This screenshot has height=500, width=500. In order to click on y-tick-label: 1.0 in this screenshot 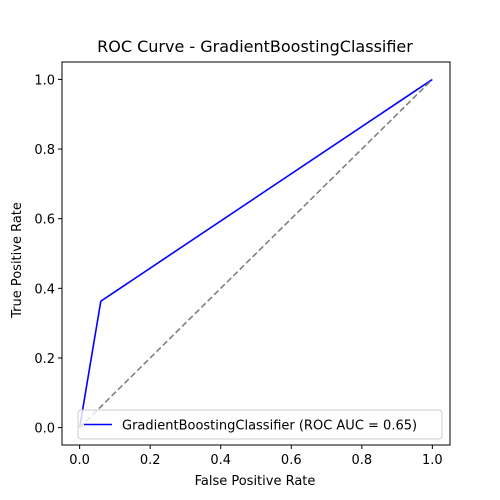, I will do `click(44, 80)`.